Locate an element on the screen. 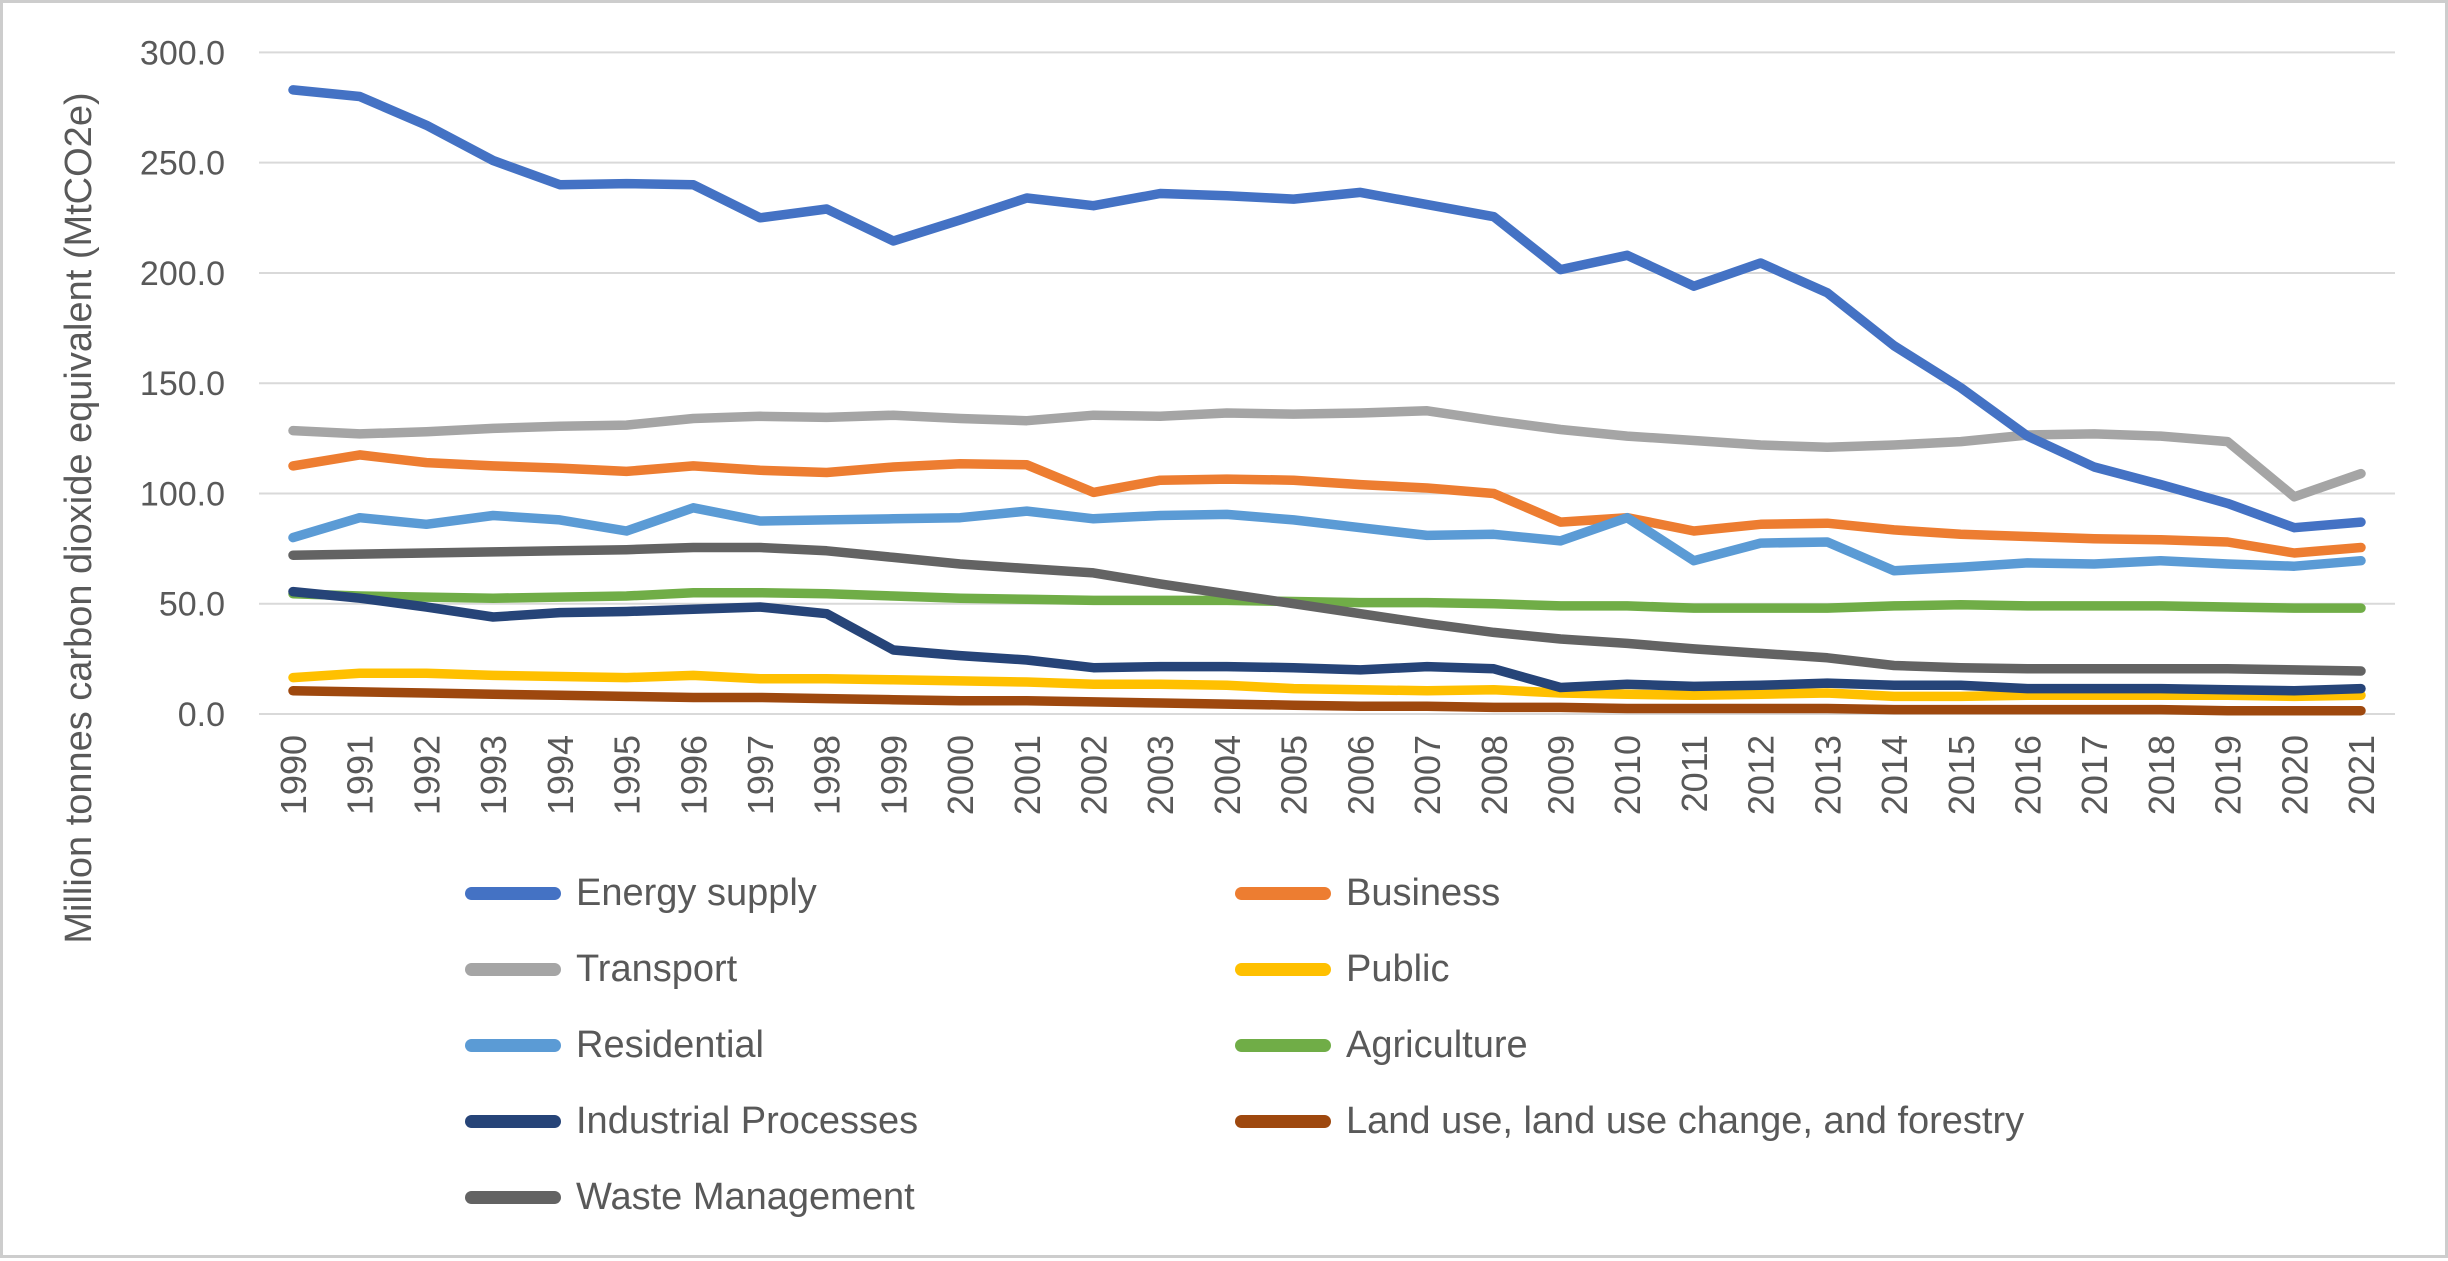  x-year-label-2018: 2018 is located at coordinates (2161, 775).